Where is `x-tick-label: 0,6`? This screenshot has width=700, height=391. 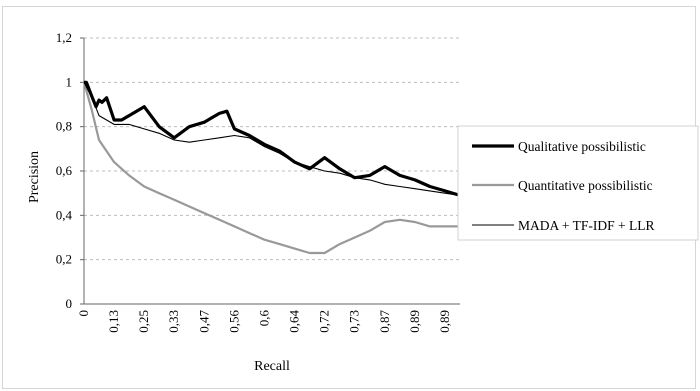 x-tick-label: 0,6 is located at coordinates (263, 318).